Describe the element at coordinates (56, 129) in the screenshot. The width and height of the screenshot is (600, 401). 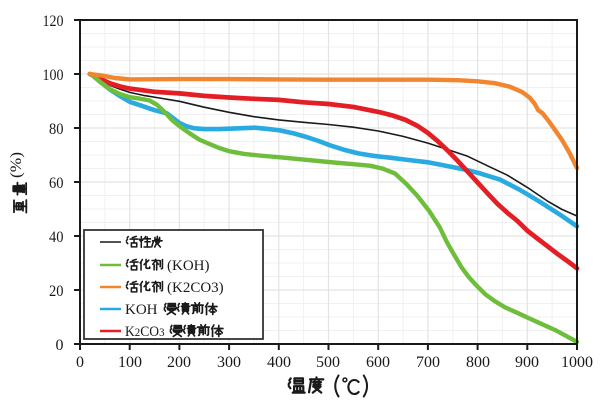
I see `svg-text: 80` at that location.